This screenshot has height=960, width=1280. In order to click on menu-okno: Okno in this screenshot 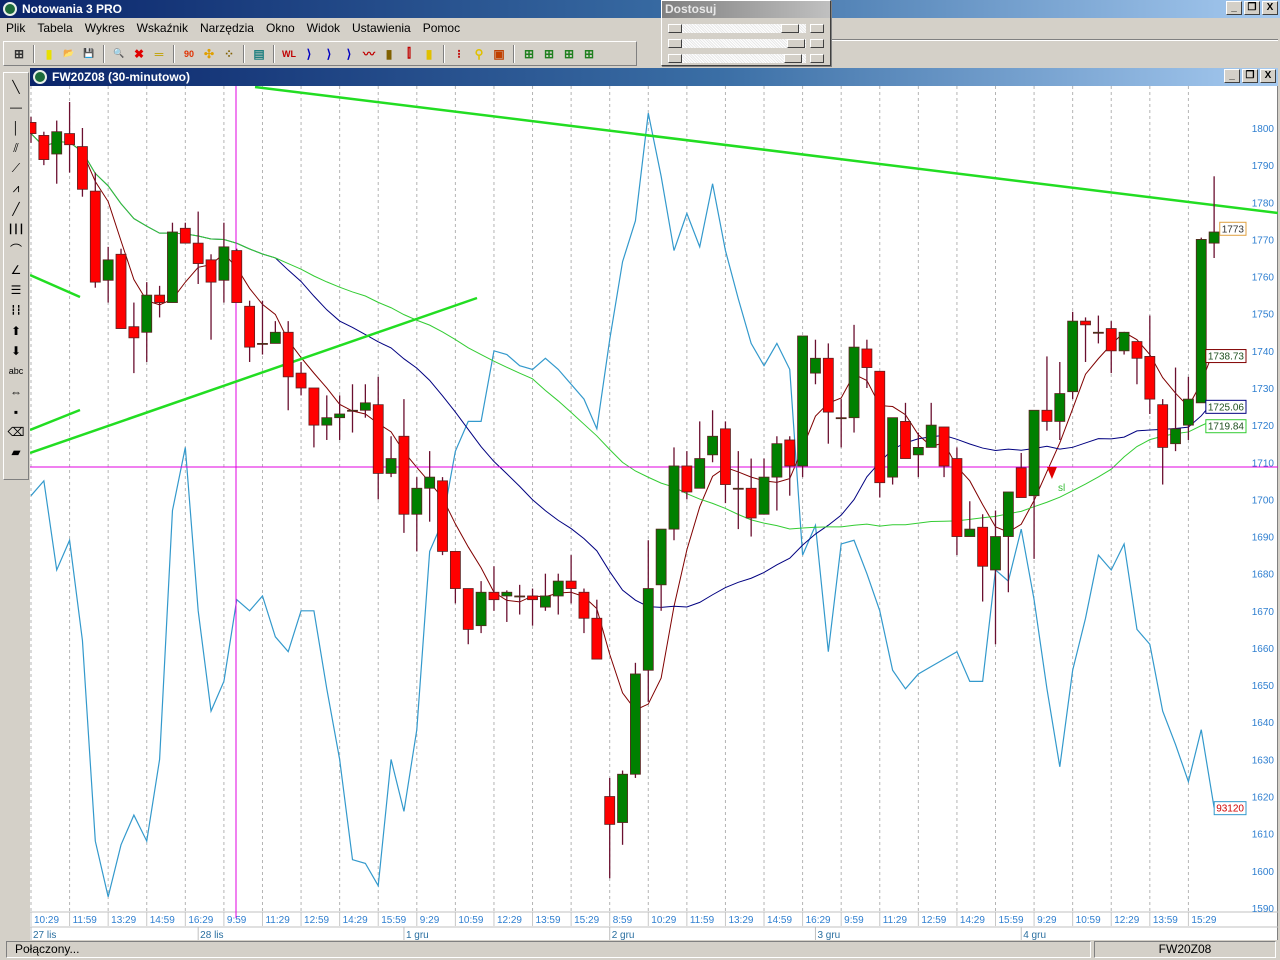, I will do `click(280, 28)`.